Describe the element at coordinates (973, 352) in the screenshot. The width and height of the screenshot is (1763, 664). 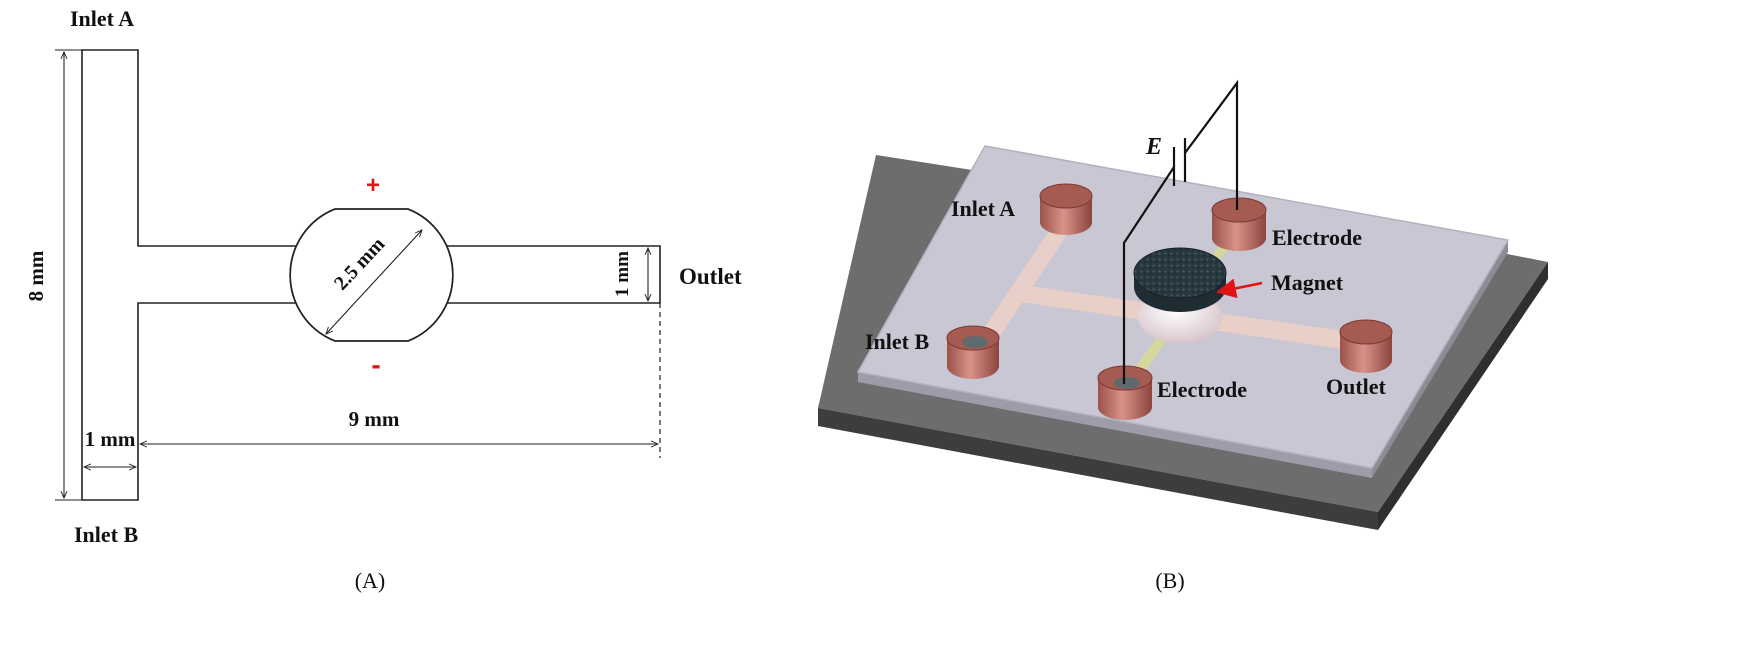
I see `port-inlet-b` at that location.